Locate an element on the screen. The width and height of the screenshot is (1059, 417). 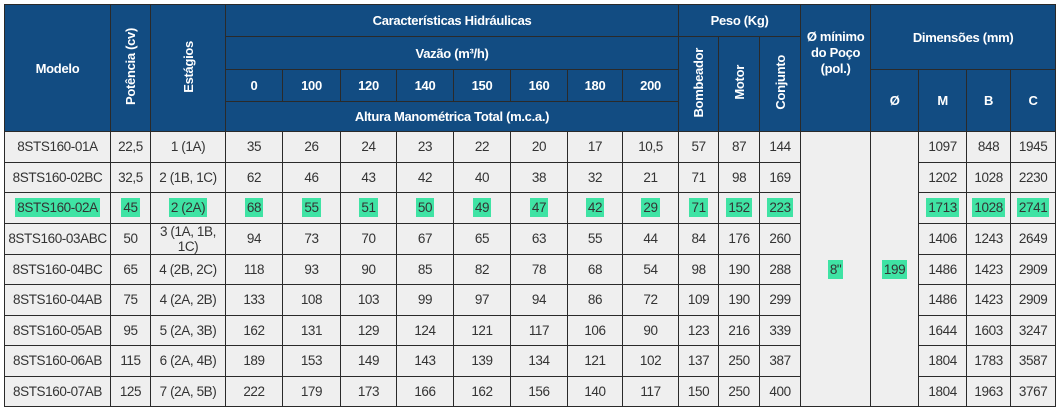
cell-value: 87 is located at coordinates (739, 147).